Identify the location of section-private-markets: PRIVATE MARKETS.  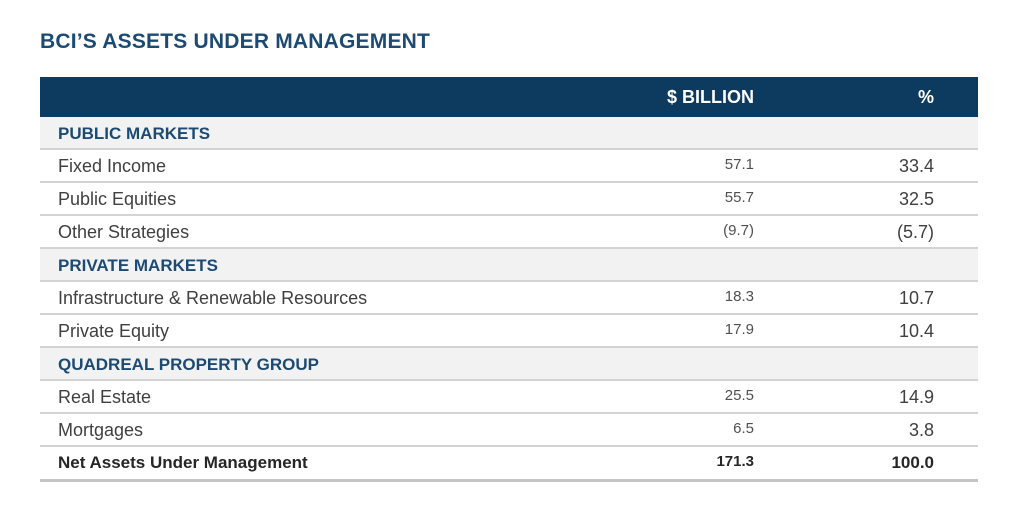
(509, 265).